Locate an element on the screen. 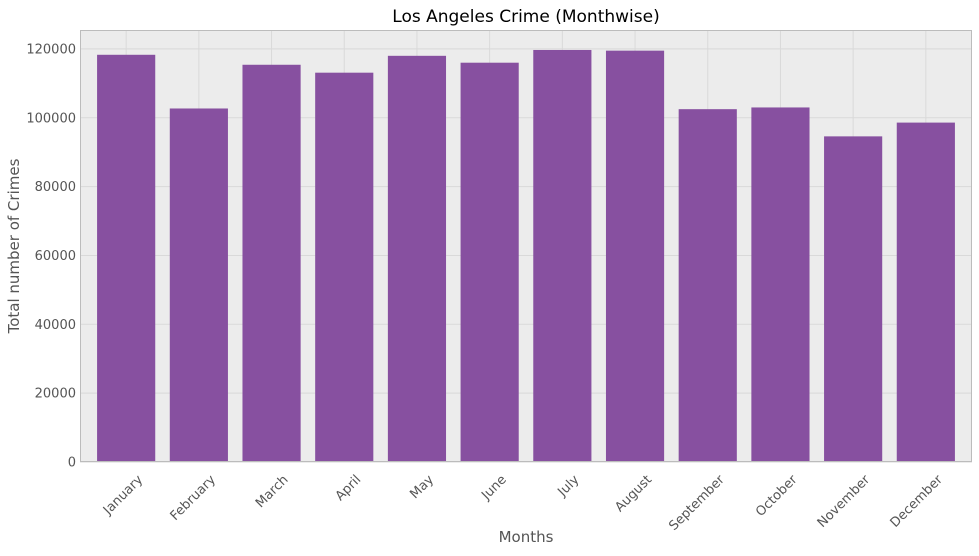 The image size is (979, 556). x-tick-label: July is located at coordinates (569, 486).